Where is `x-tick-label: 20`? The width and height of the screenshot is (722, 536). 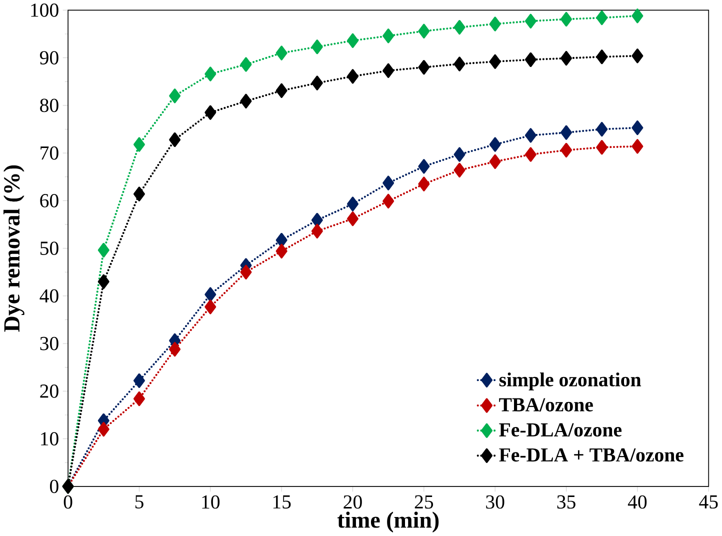 x-tick-label: 20 is located at coordinates (353, 502).